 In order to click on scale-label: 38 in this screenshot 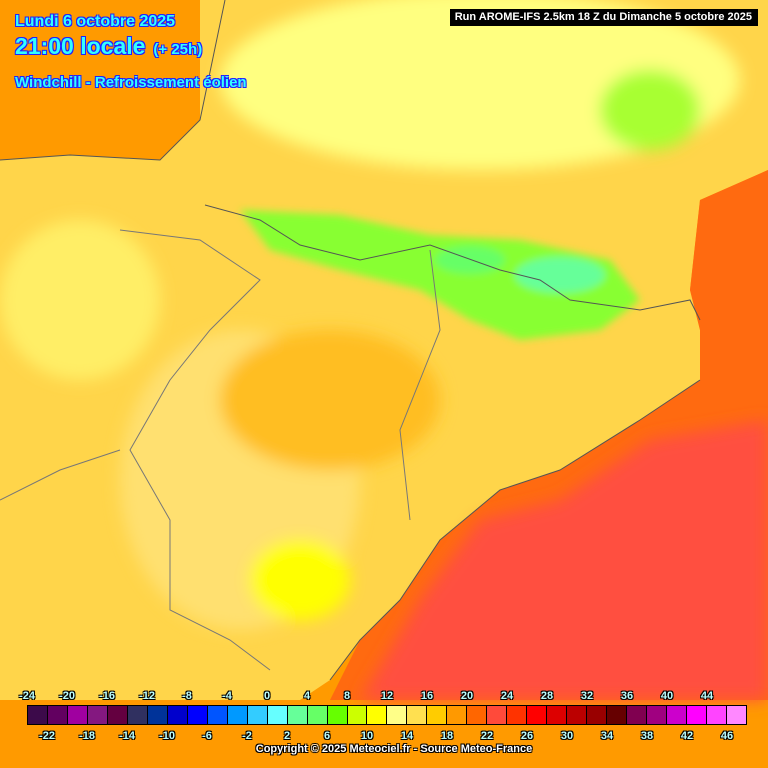, I will do `click(647, 736)`.